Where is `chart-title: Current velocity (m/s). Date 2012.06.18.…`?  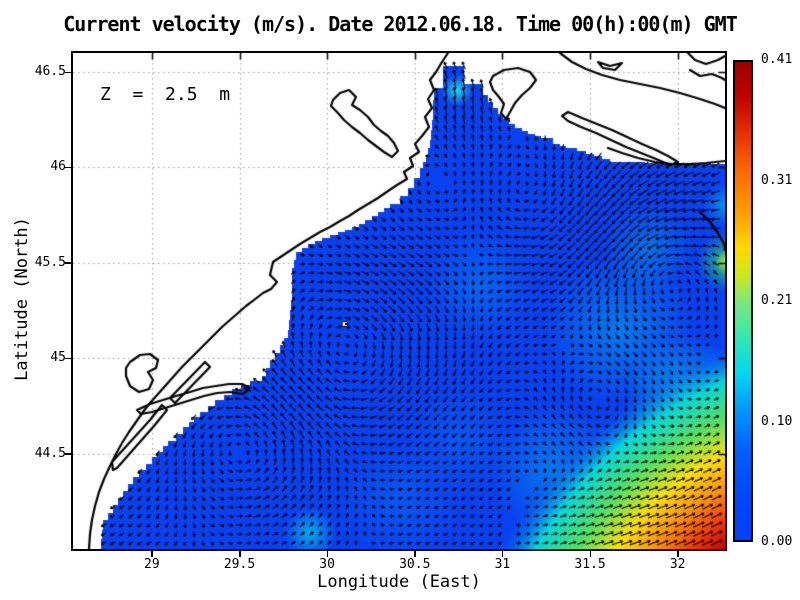
chart-title: Current velocity (m/s). Date 2012.06.18.… is located at coordinates (400, 24).